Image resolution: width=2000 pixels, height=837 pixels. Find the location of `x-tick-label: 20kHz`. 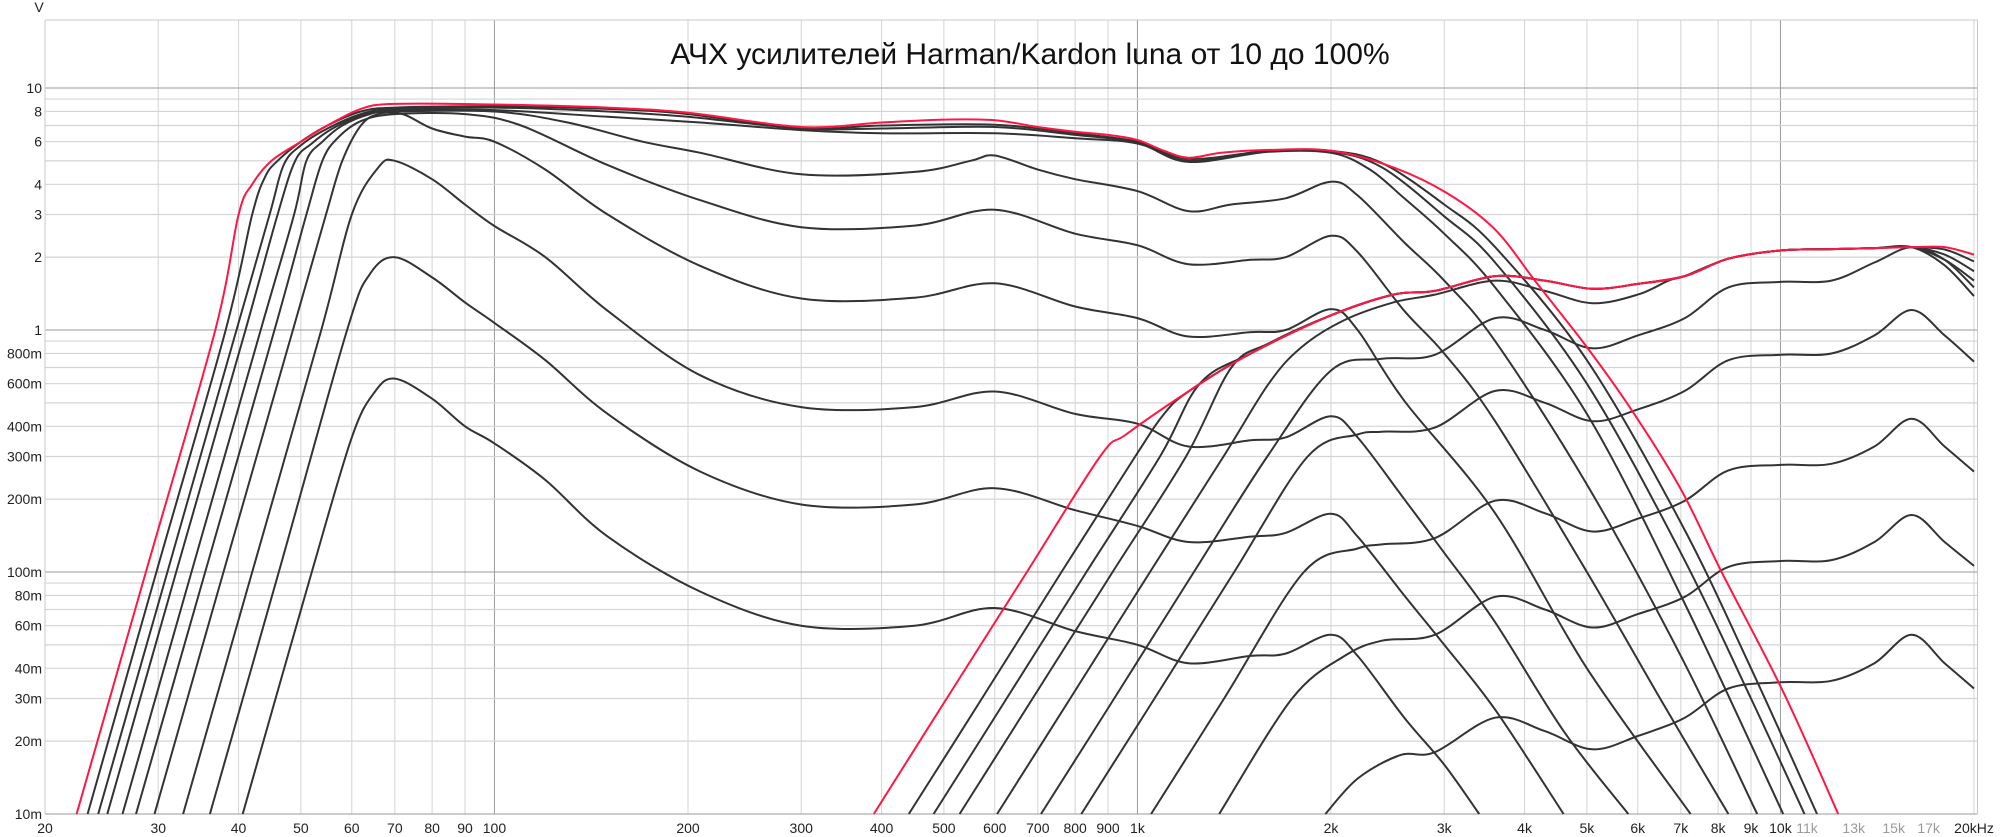

x-tick-label: 20kHz is located at coordinates (1974, 828).